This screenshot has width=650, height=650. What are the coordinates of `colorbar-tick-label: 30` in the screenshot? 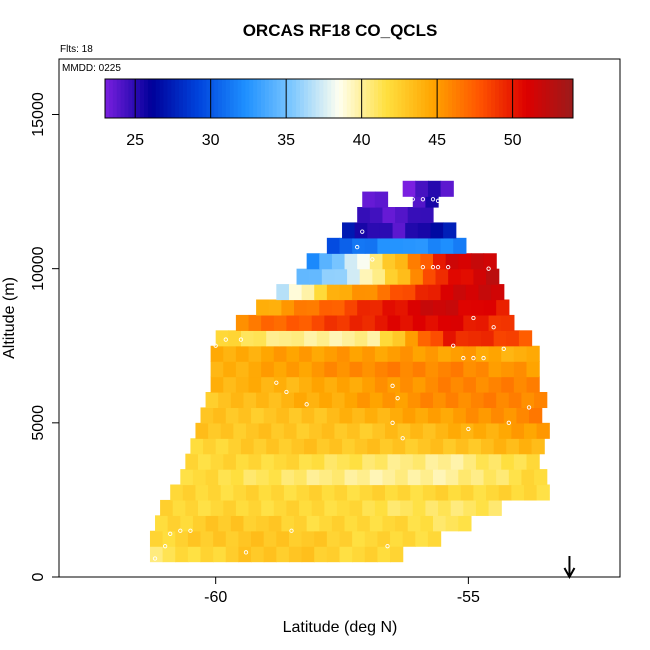 It's located at (211, 140).